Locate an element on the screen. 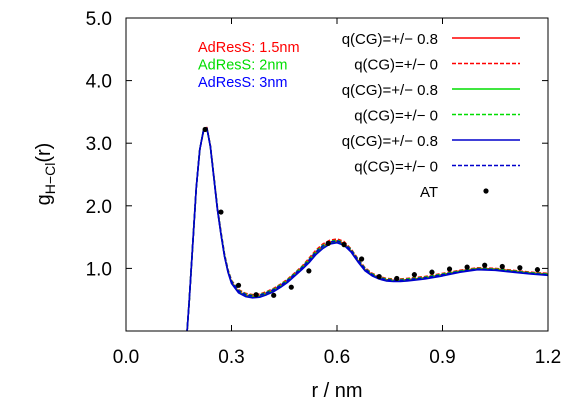 The image size is (574, 403). x-tick-label: 0.6 is located at coordinates (337, 357).